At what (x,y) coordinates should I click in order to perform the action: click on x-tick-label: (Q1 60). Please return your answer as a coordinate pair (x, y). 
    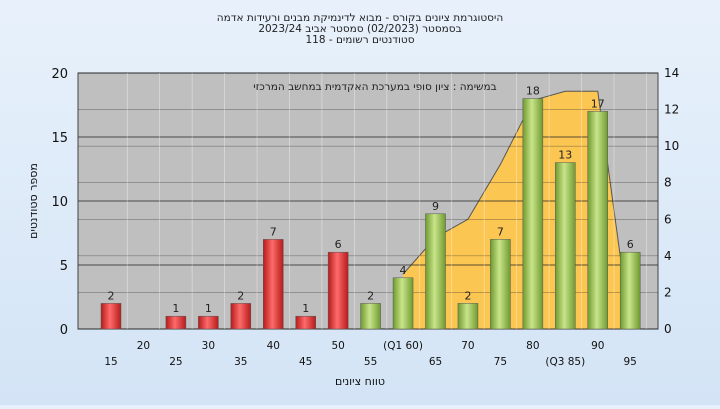
    Looking at the image, I should click on (403, 346).